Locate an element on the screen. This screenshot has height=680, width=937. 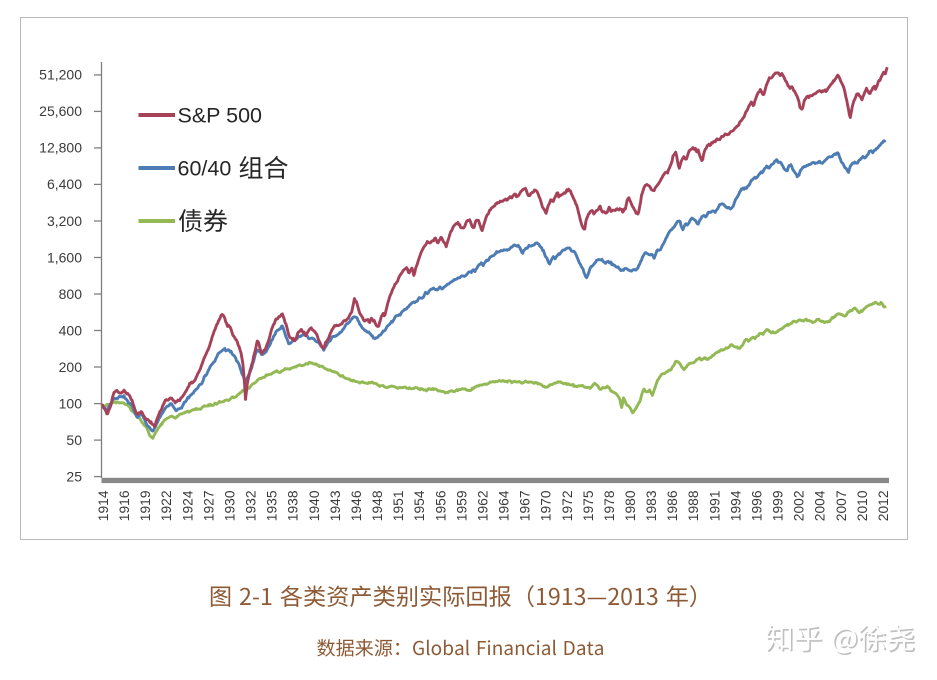
svg-text: 1978 is located at coordinates (609, 505).